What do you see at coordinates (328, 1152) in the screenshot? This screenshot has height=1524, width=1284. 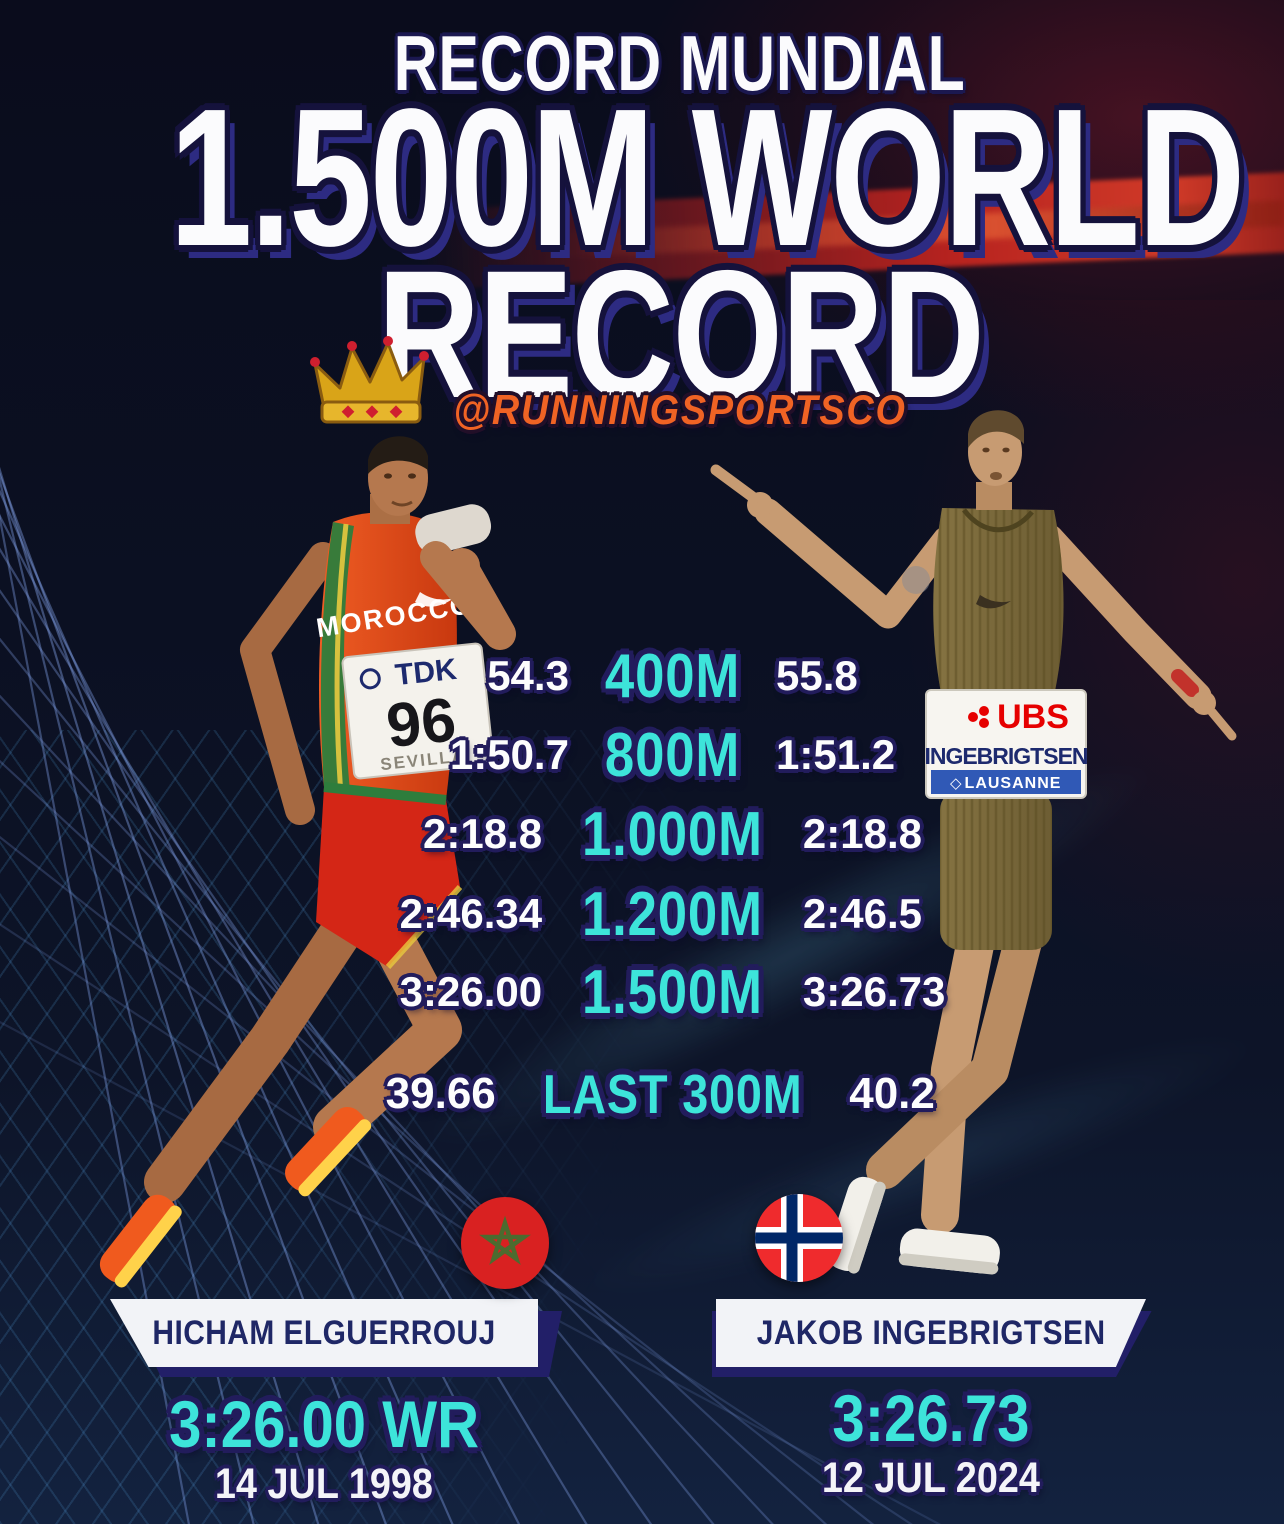 I see `left-runner-front-shoe` at bounding box center [328, 1152].